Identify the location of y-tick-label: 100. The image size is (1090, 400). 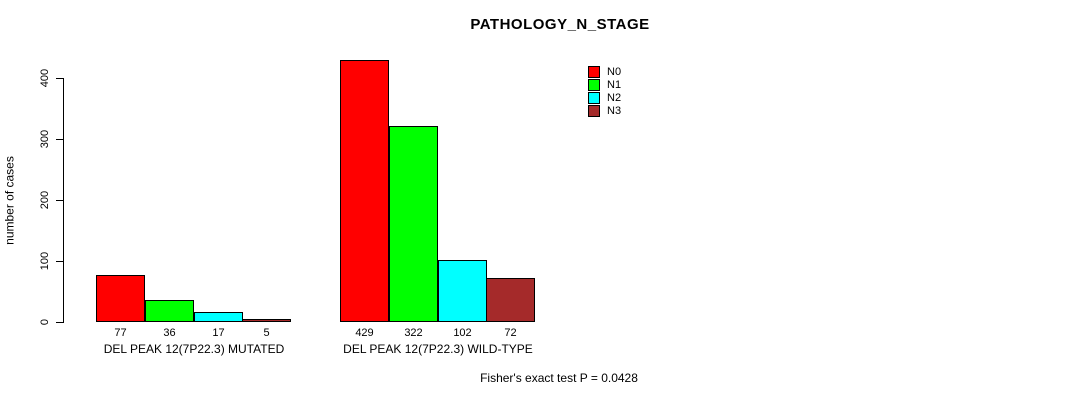
(45, 261).